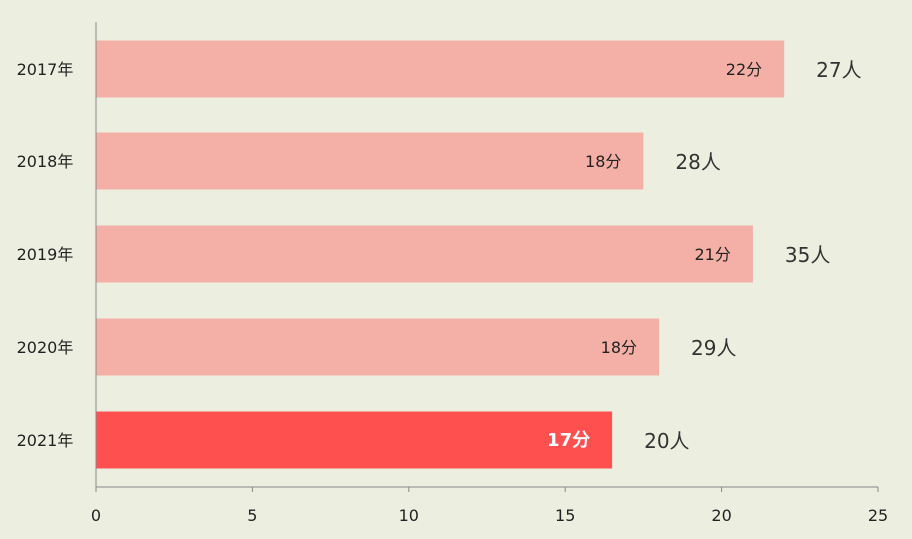 Image resolution: width=912 pixels, height=539 pixels. What do you see at coordinates (45, 161) in the screenshot?
I see `category-label-1: 2018年` at bounding box center [45, 161].